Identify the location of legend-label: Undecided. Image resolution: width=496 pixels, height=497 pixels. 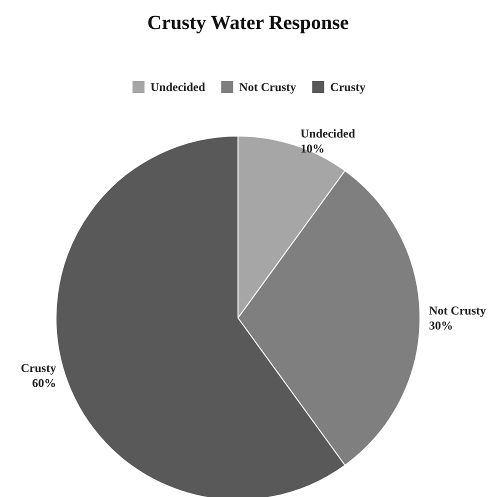
(178, 87).